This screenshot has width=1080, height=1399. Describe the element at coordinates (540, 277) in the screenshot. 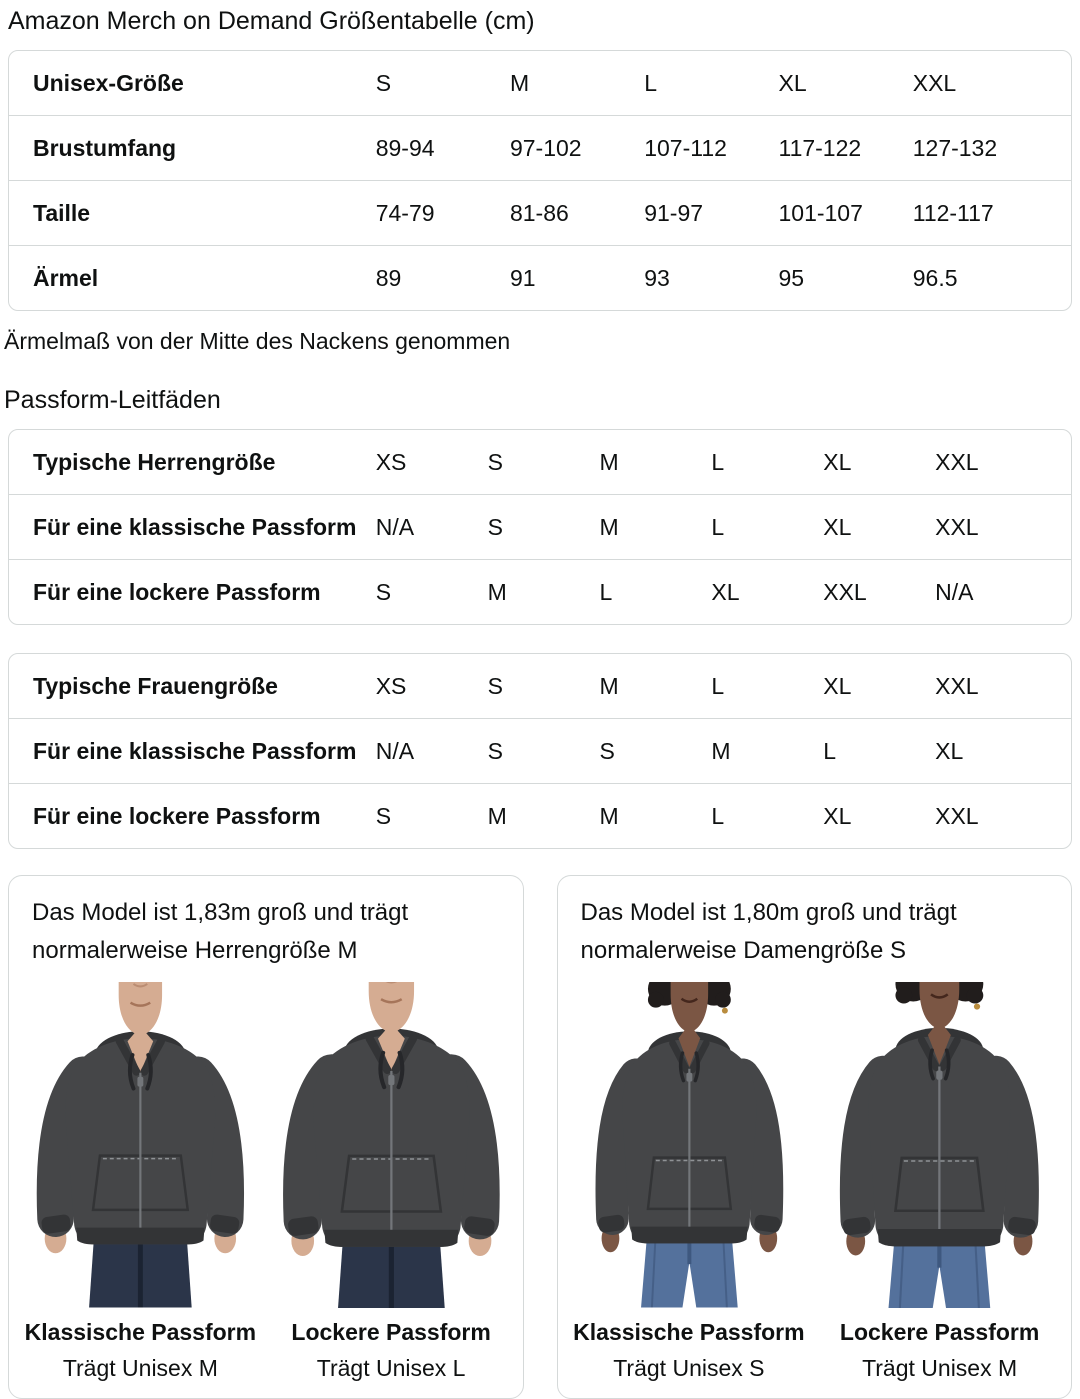

I see `table-row: Ärmel 89 91 93 95 96.5` at that location.